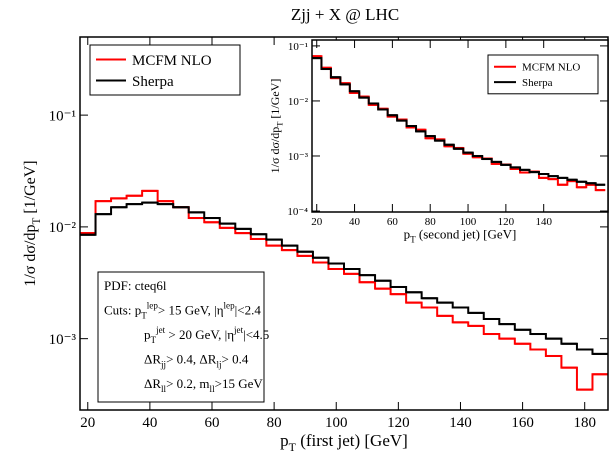  What do you see at coordinates (297, 212) in the screenshot?
I see `y-tick-label: 10⁻⁴` at bounding box center [297, 212].